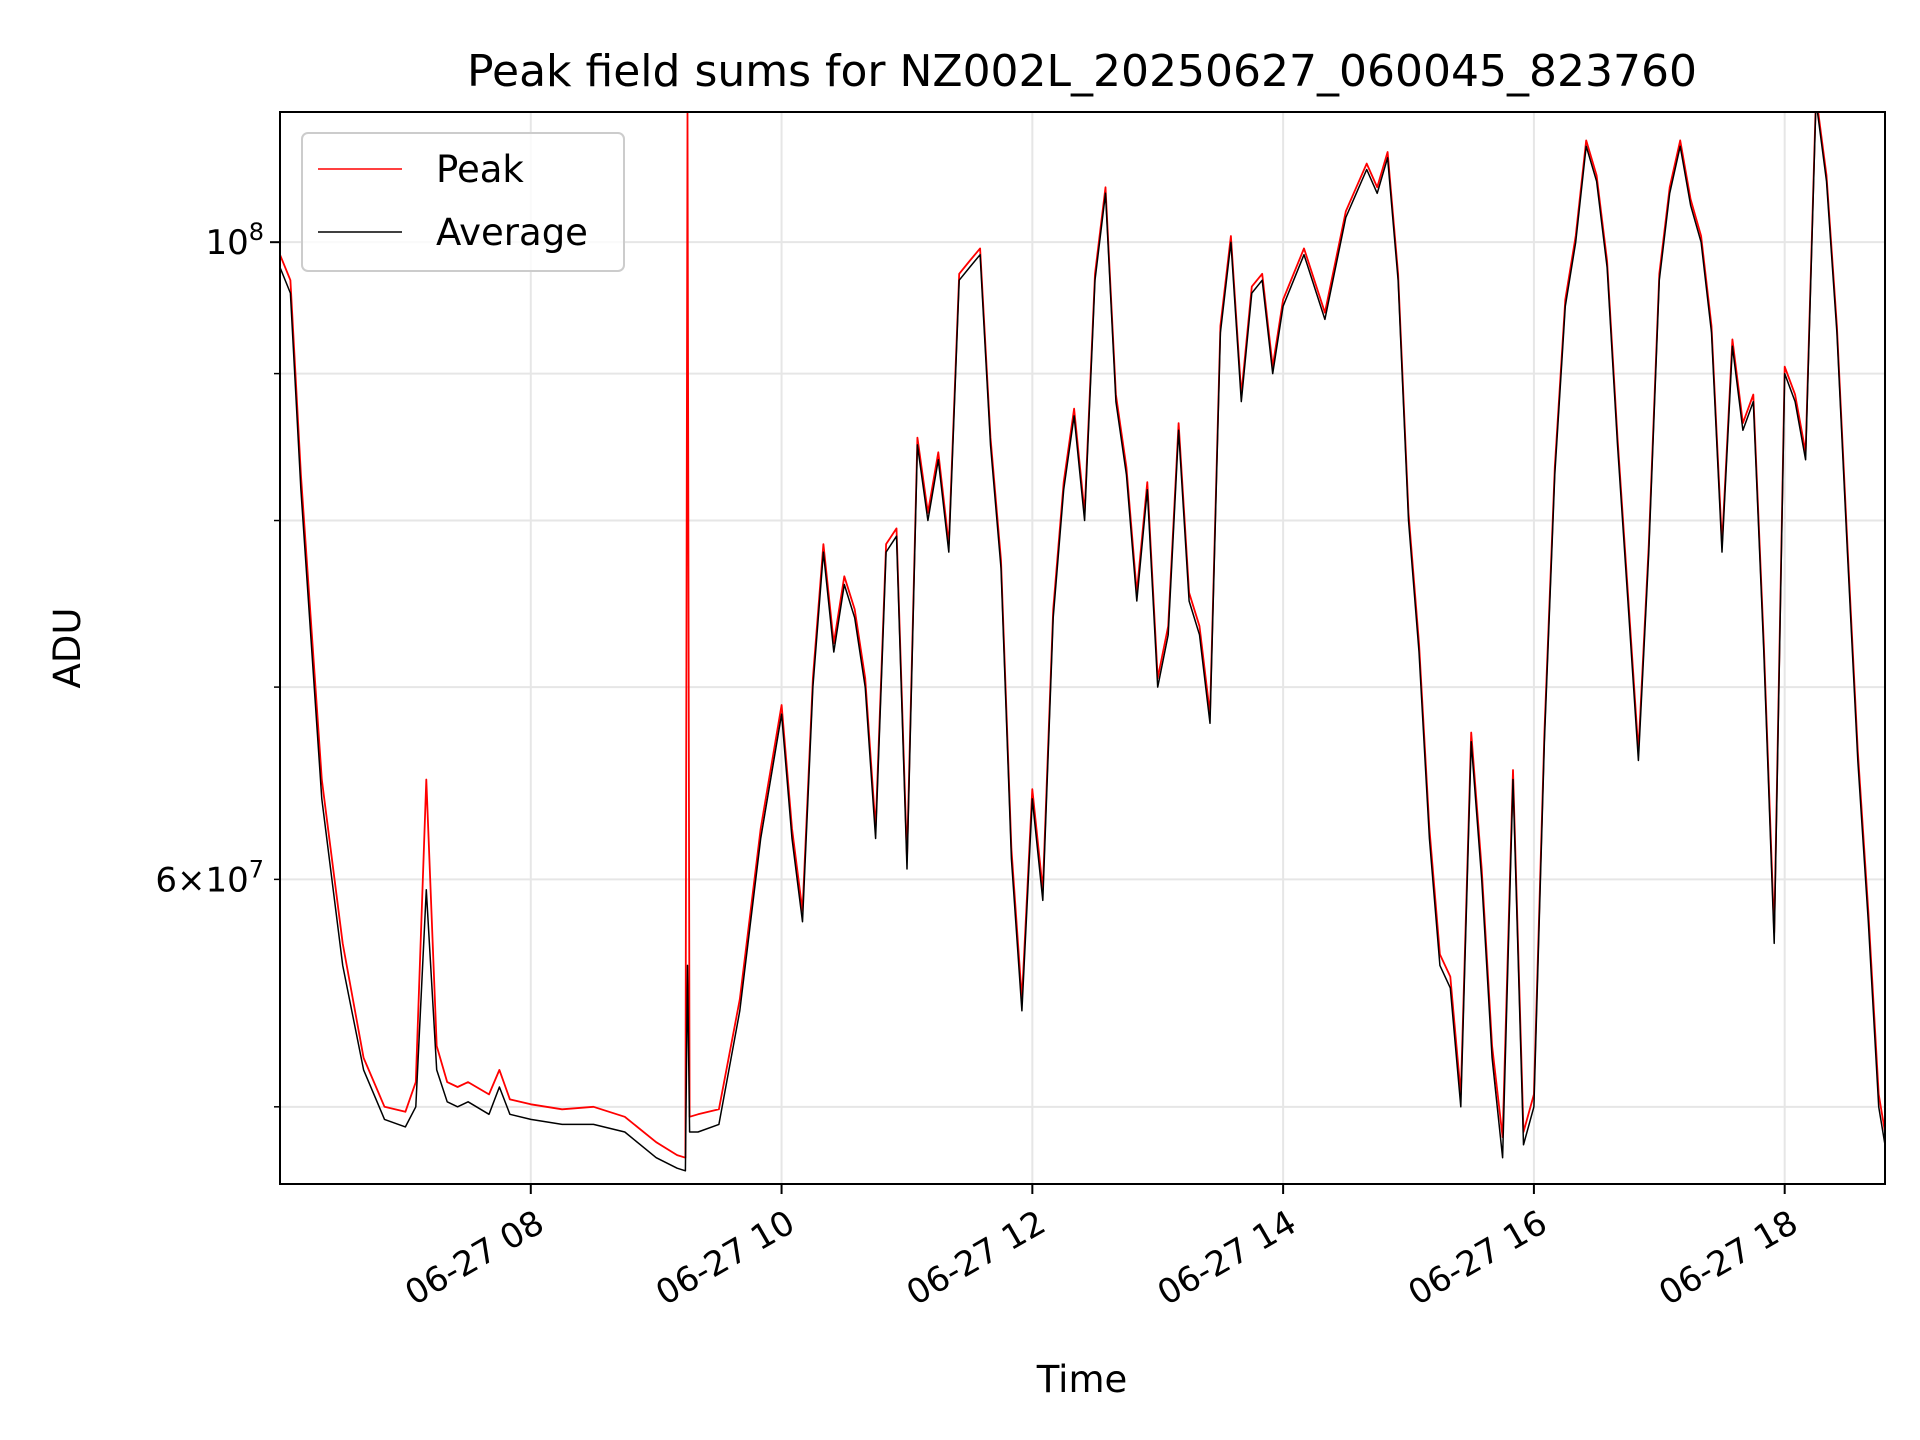 This screenshot has height=1440, width=1920. Describe the element at coordinates (480, 169) in the screenshot. I see `legend-label-peak: Peak` at that location.